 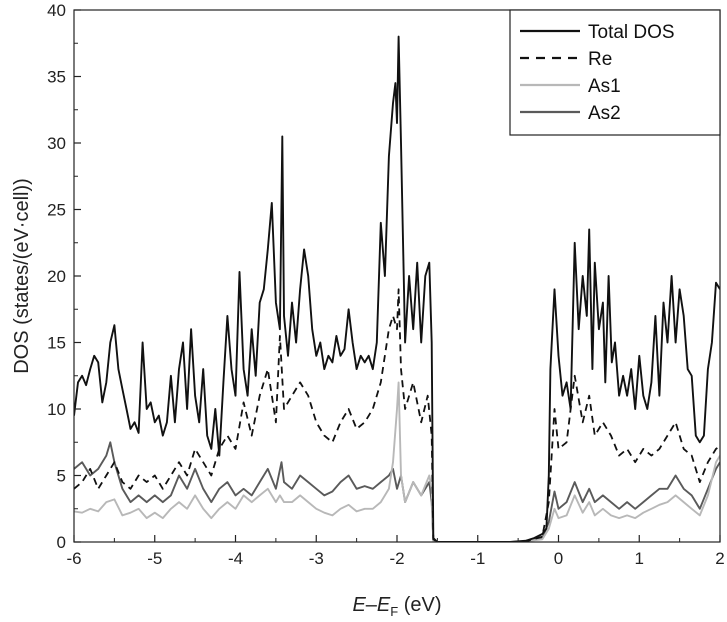 I want to click on y-axis-label: DOS (states/(eV·cell)), so click(x=22, y=276).